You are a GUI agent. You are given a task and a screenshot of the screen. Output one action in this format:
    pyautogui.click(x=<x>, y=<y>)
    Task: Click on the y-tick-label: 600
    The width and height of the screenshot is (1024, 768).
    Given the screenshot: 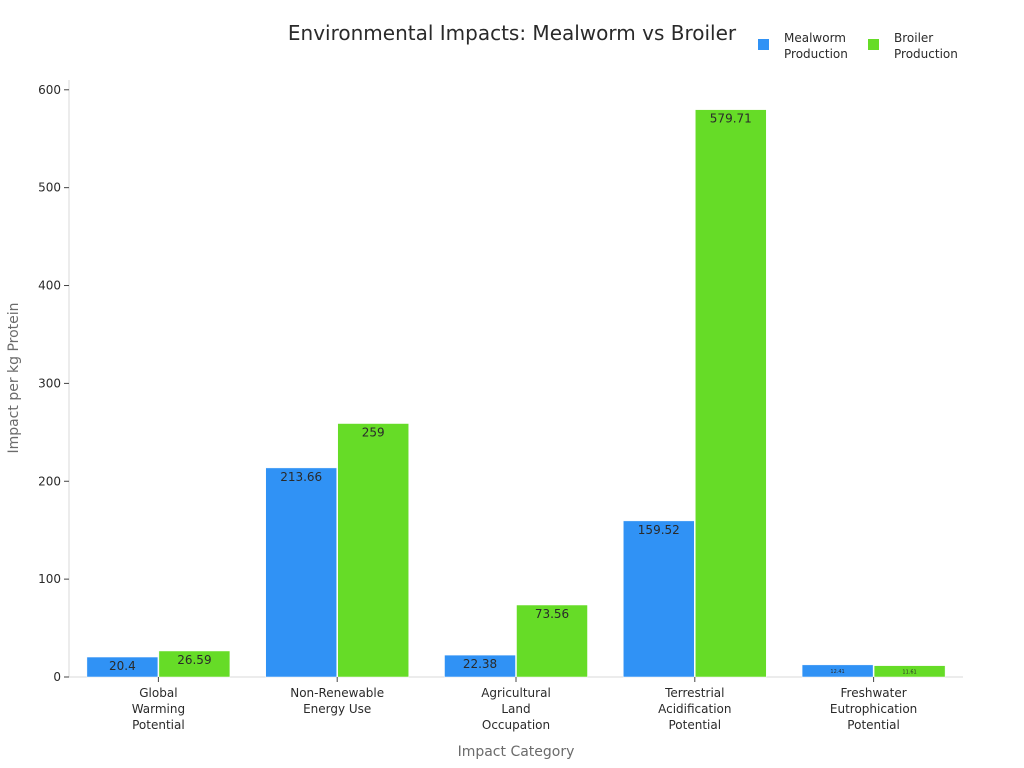 What is the action you would take?
    pyautogui.click(x=49, y=90)
    